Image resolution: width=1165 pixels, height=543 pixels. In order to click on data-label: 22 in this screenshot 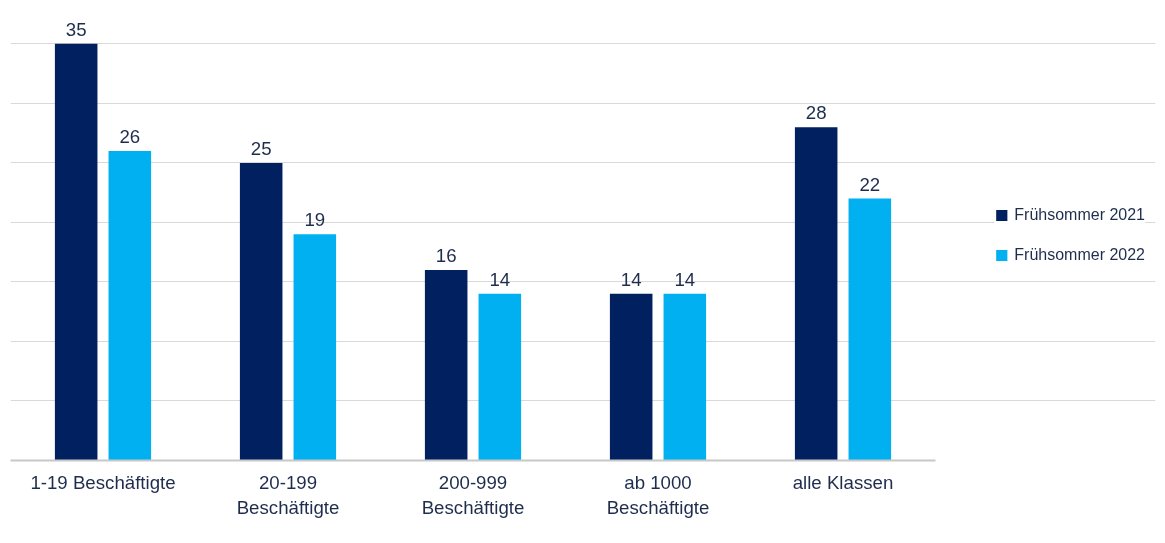, I will do `click(870, 184)`.